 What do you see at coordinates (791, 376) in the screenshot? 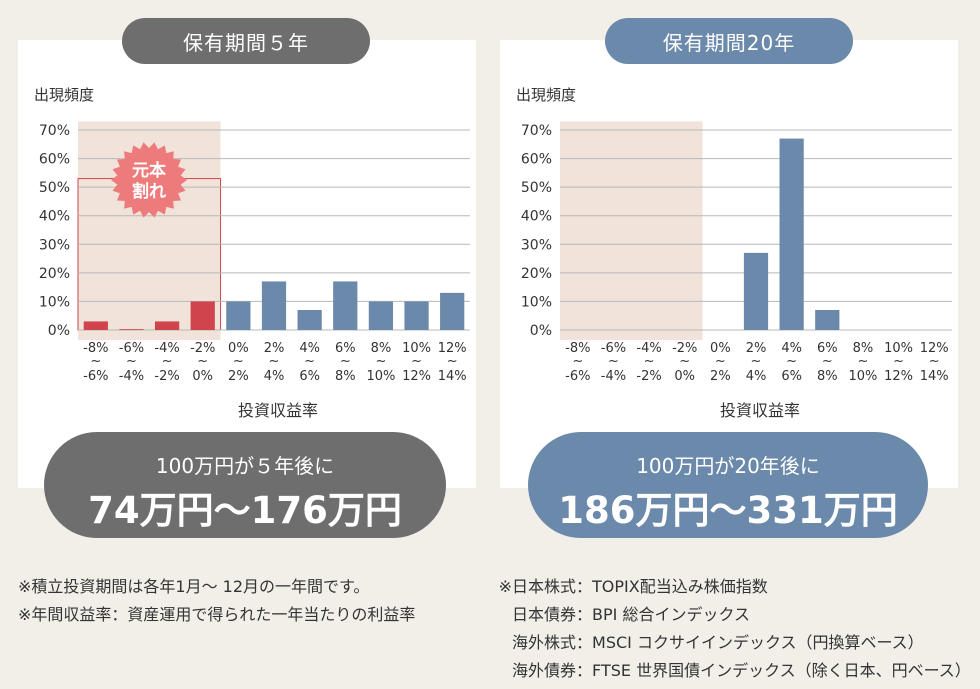
I see `x-tick-label-to: 6%` at bounding box center [791, 376].